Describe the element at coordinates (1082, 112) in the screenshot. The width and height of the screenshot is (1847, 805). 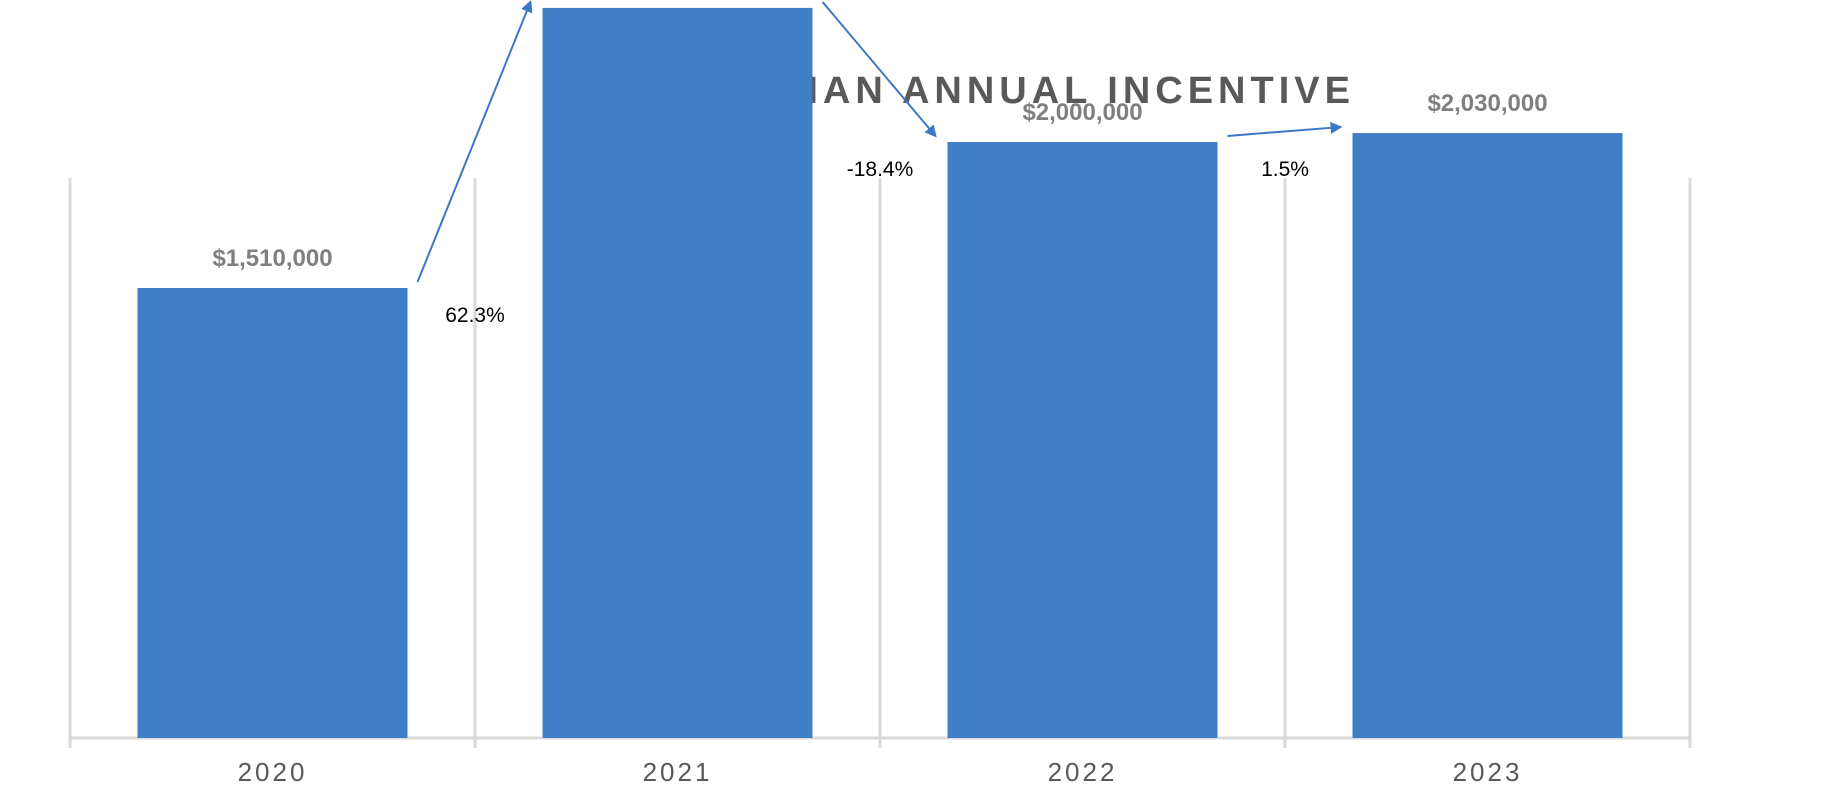
I see `value-label-2022: $2,000,000` at that location.